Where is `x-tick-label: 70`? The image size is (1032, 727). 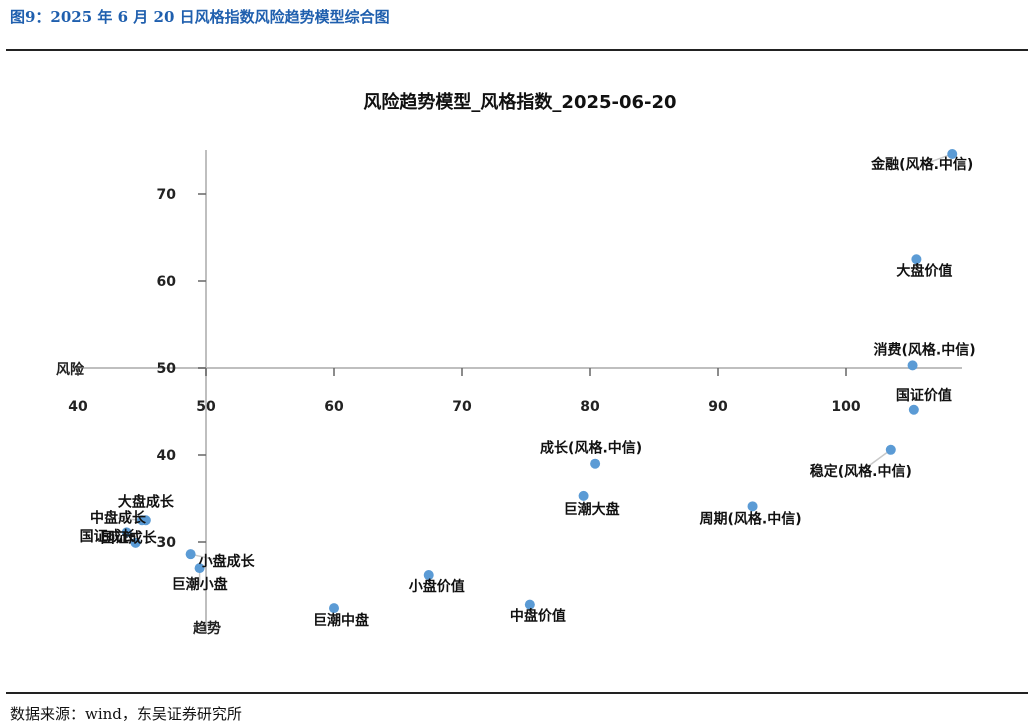 x-tick-label: 70 is located at coordinates (462, 407).